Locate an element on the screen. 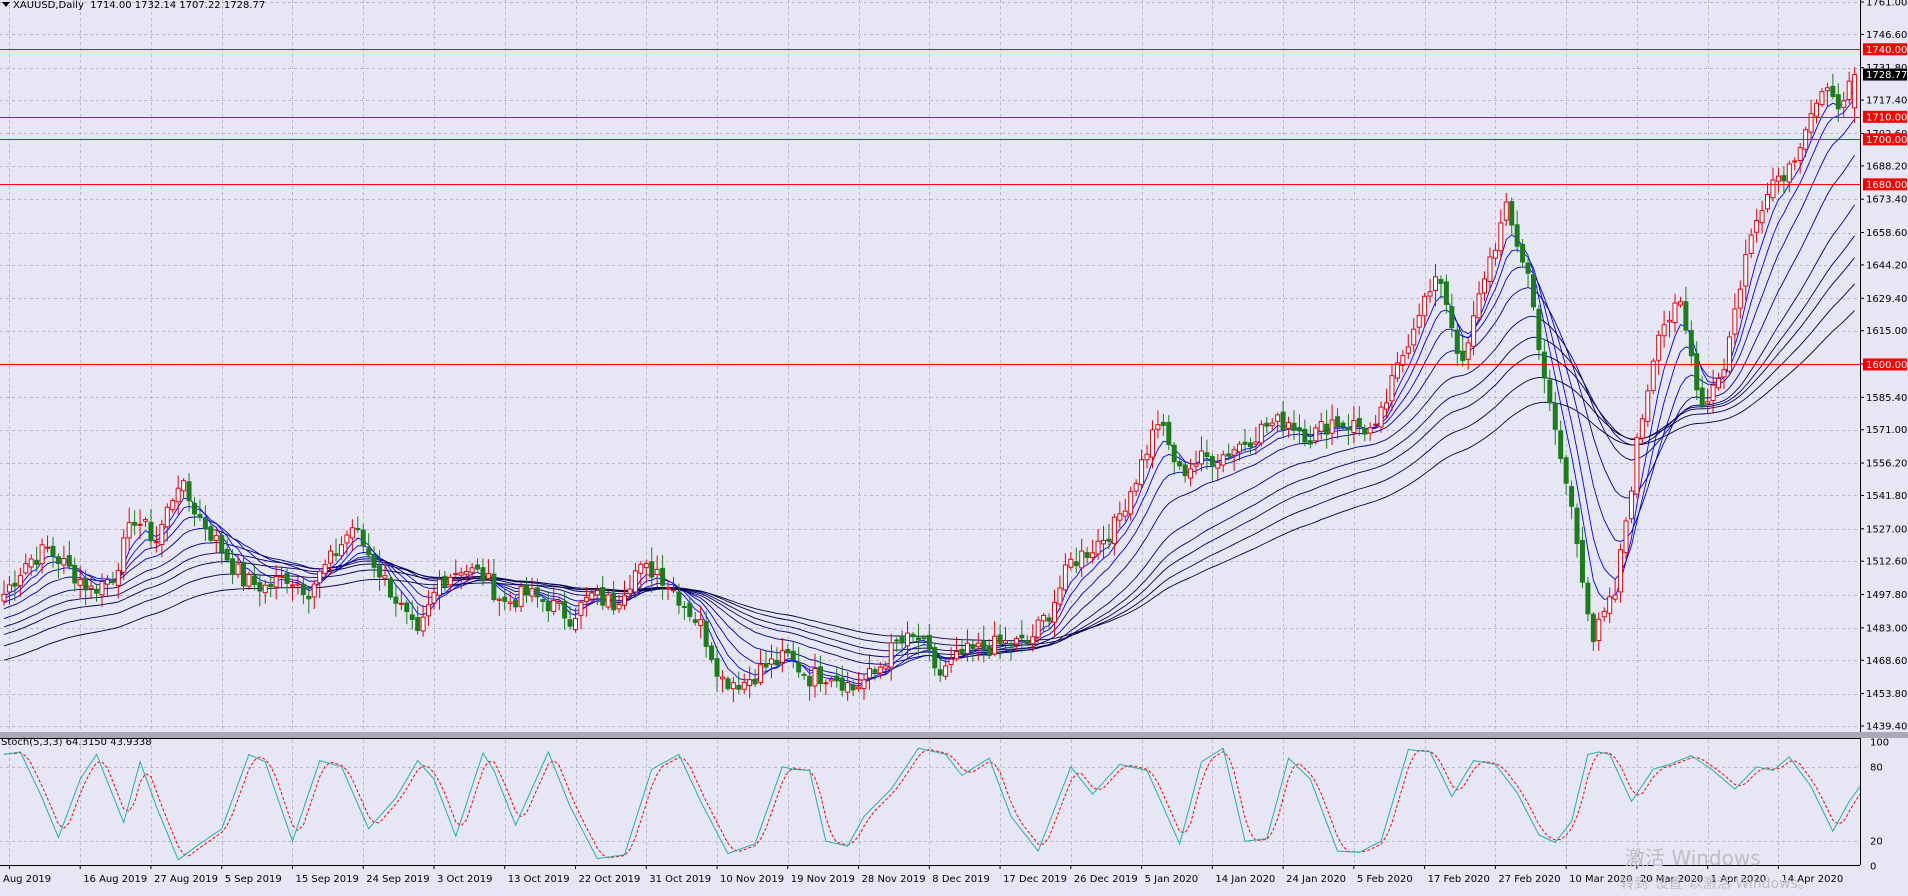  stochastic-lines is located at coordinates (930, 804).